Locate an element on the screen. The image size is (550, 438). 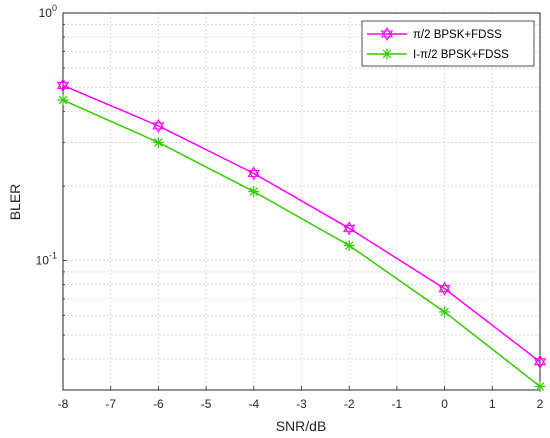
x-tick-label: -8 is located at coordinates (63, 404).